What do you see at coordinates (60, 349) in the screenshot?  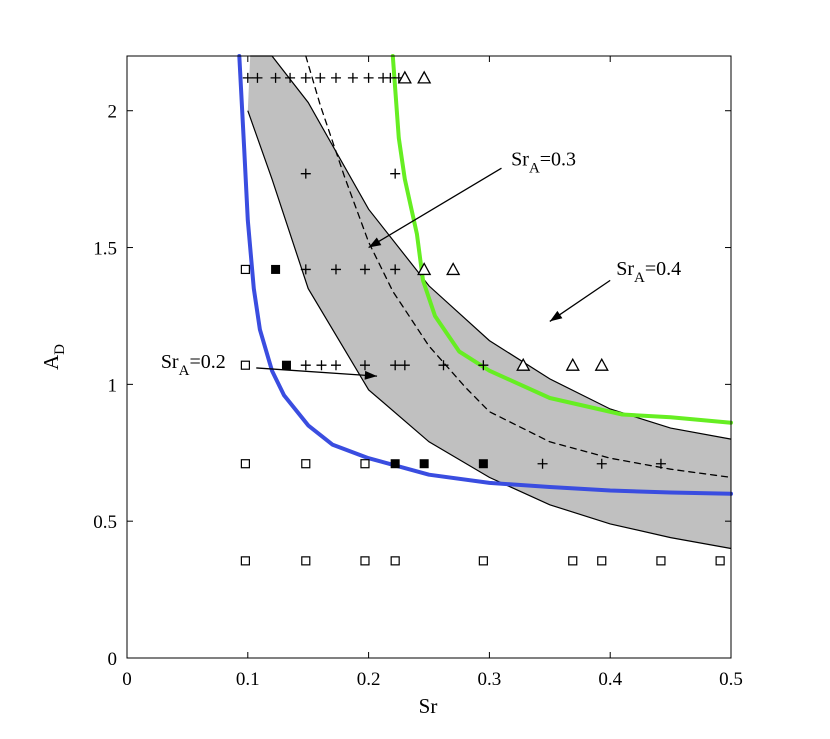 I see `y-axis-label-sub: D` at bounding box center [60, 349].